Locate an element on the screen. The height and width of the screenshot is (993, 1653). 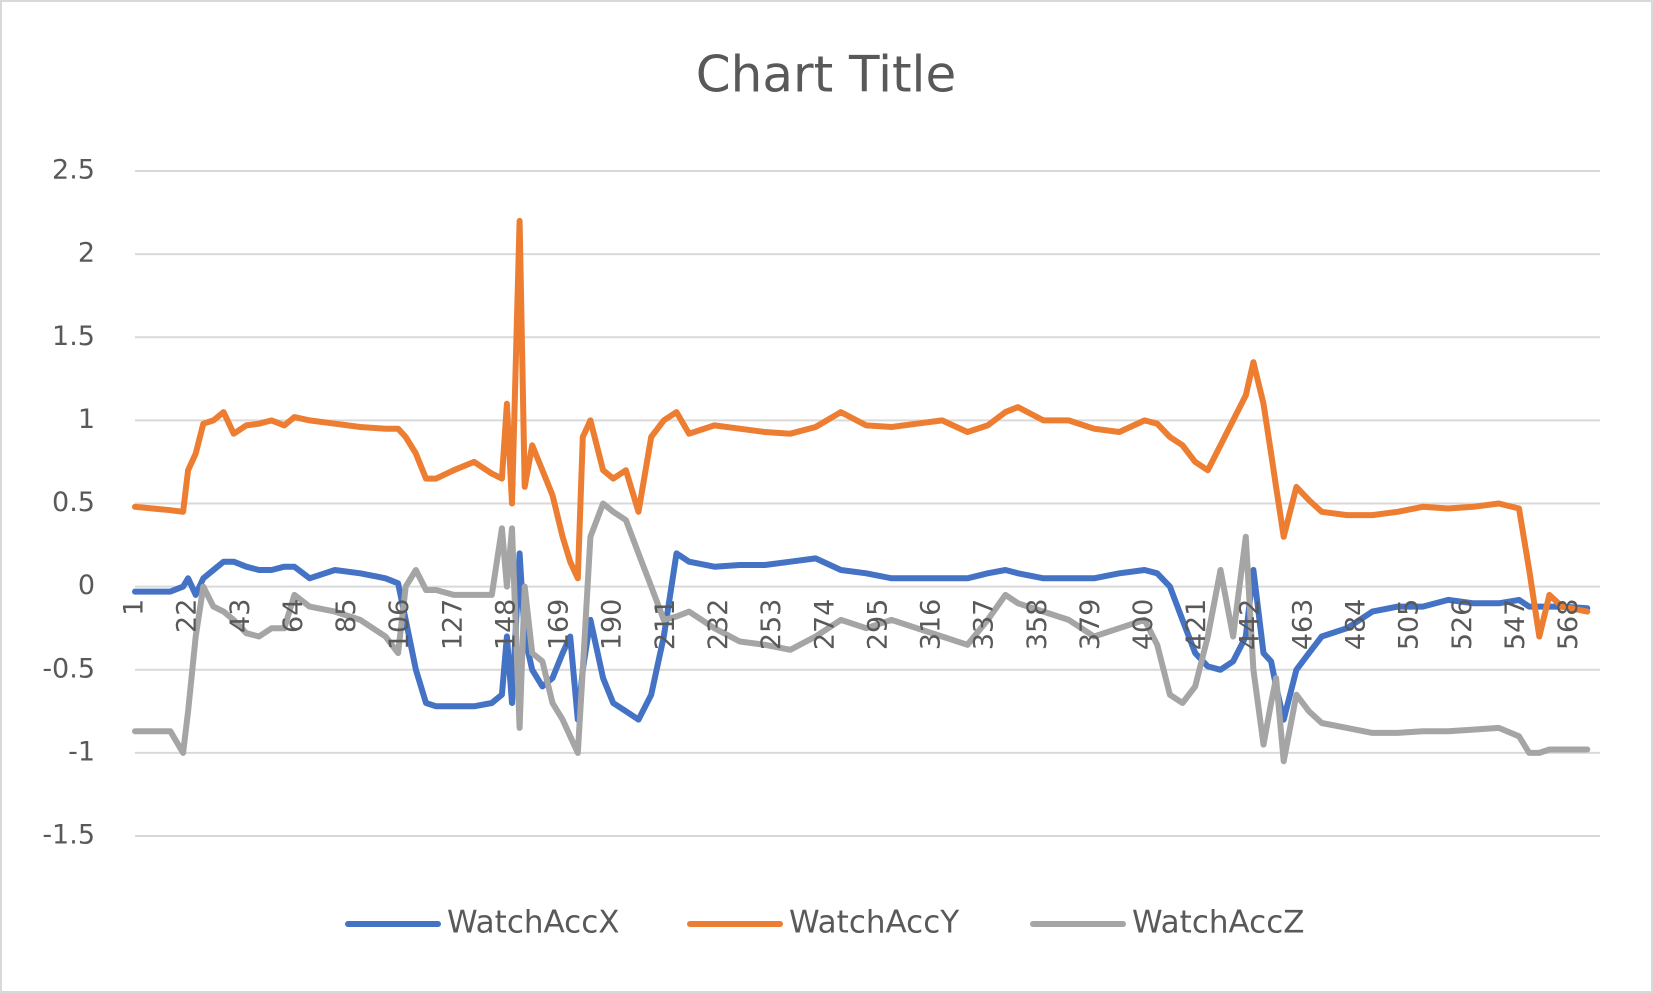
chart-title: Chart Title is located at coordinates (826, 75).